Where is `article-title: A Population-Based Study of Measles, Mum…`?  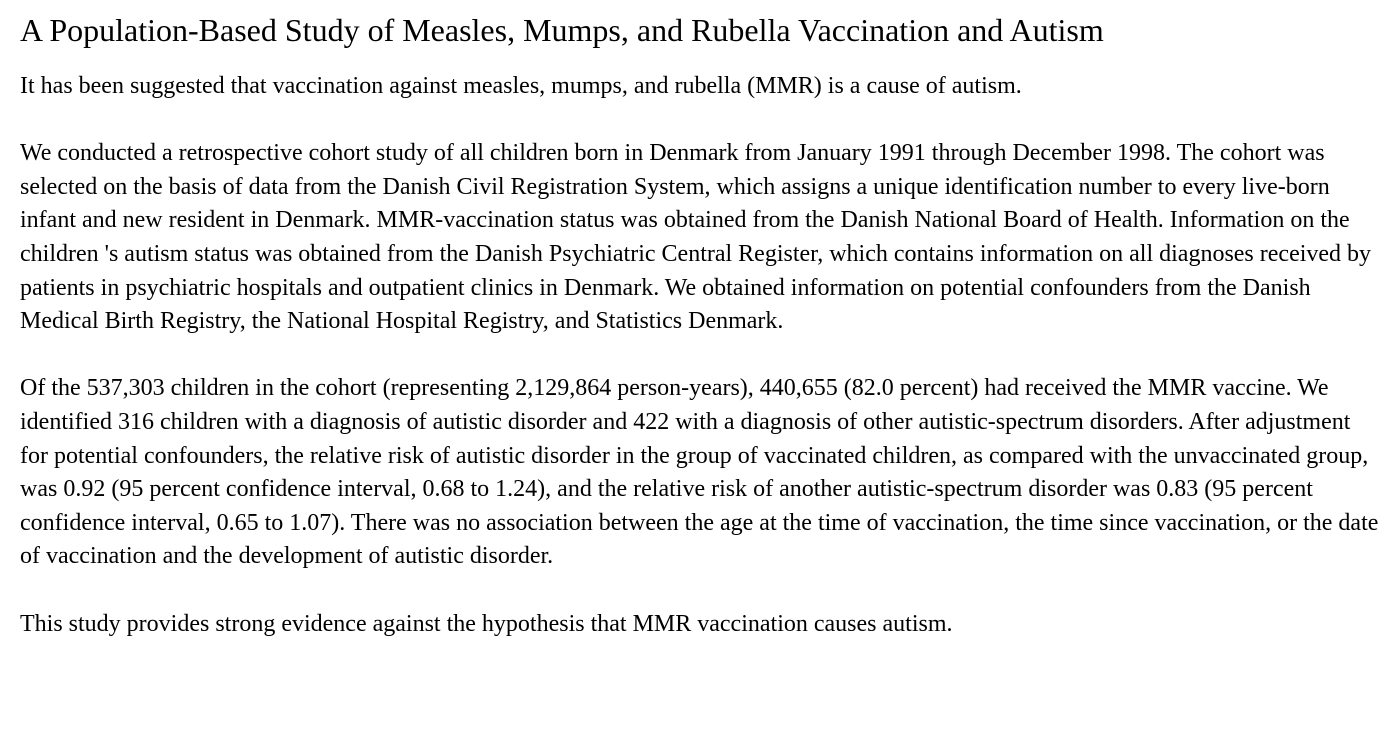
article-title: A Population-Based Study of Measles, Mum… is located at coordinates (562, 30).